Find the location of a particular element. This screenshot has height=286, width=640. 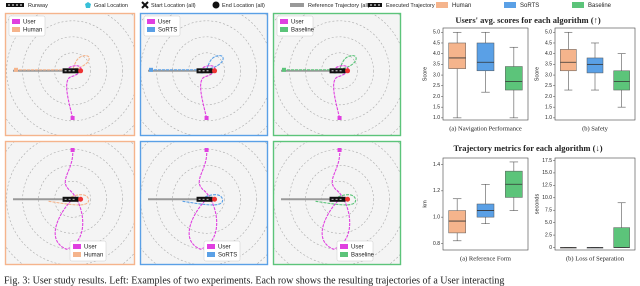

runway-icon is located at coordinates (15, 5).